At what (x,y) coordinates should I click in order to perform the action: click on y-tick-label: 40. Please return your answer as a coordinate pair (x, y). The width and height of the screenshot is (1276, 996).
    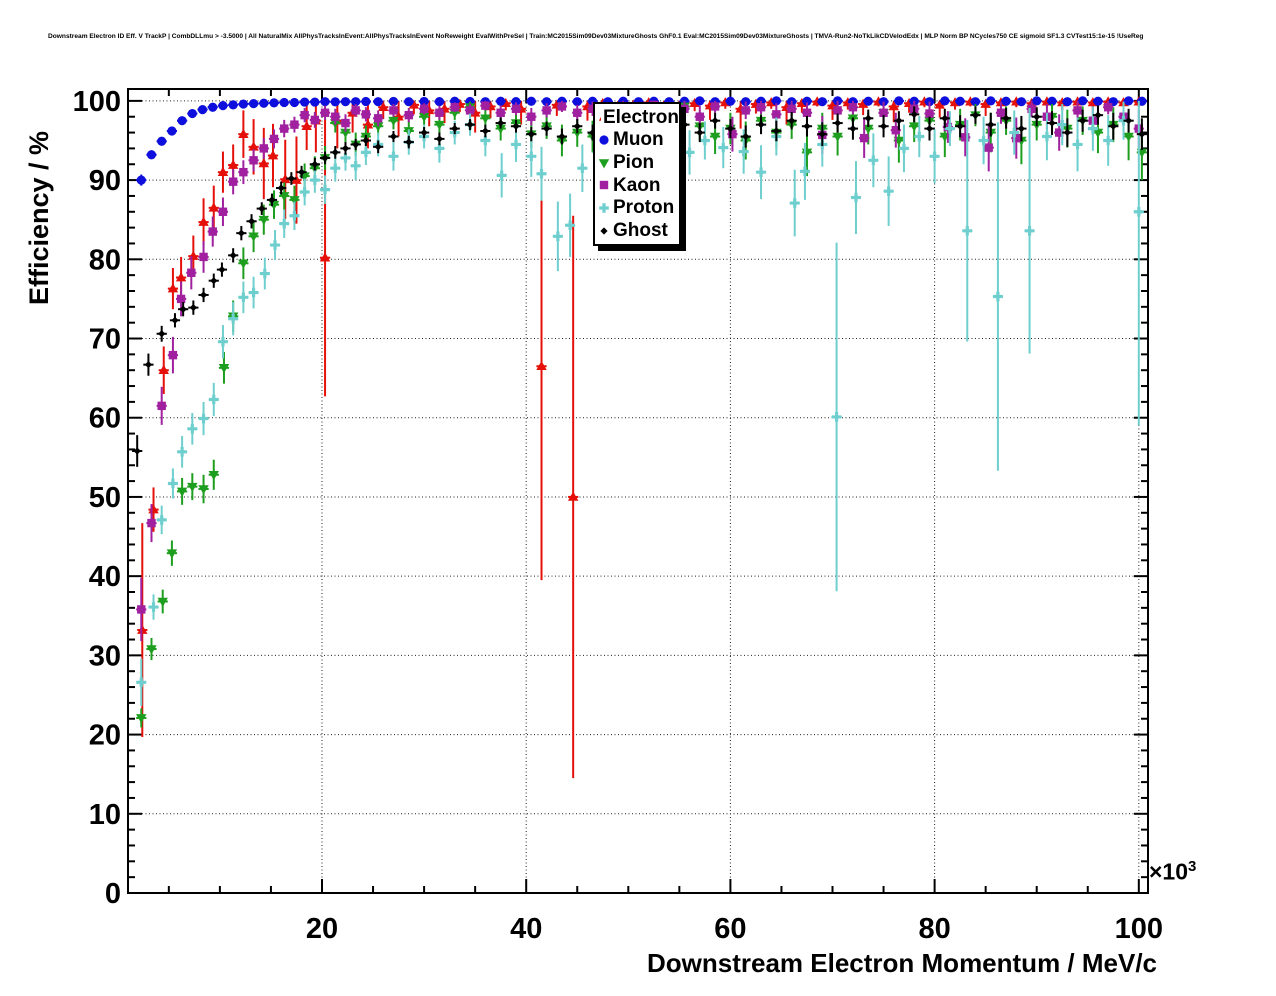
    Looking at the image, I should click on (105, 577).